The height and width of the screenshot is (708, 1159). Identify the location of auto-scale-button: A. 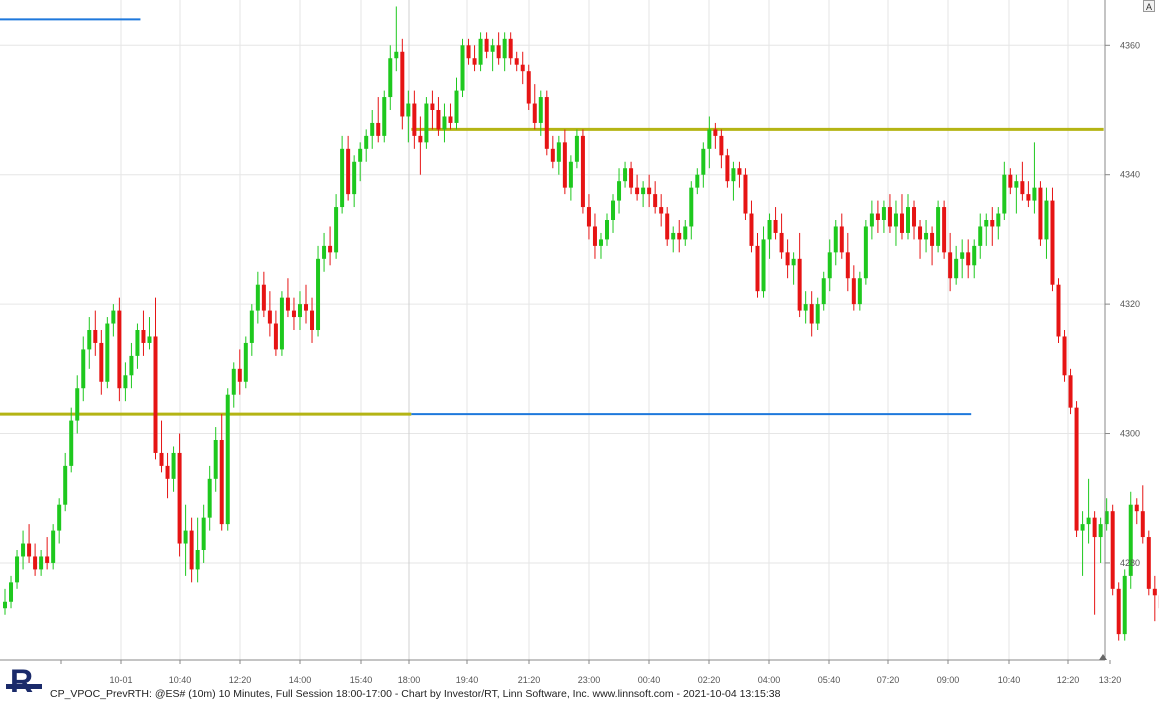
(1149, 6).